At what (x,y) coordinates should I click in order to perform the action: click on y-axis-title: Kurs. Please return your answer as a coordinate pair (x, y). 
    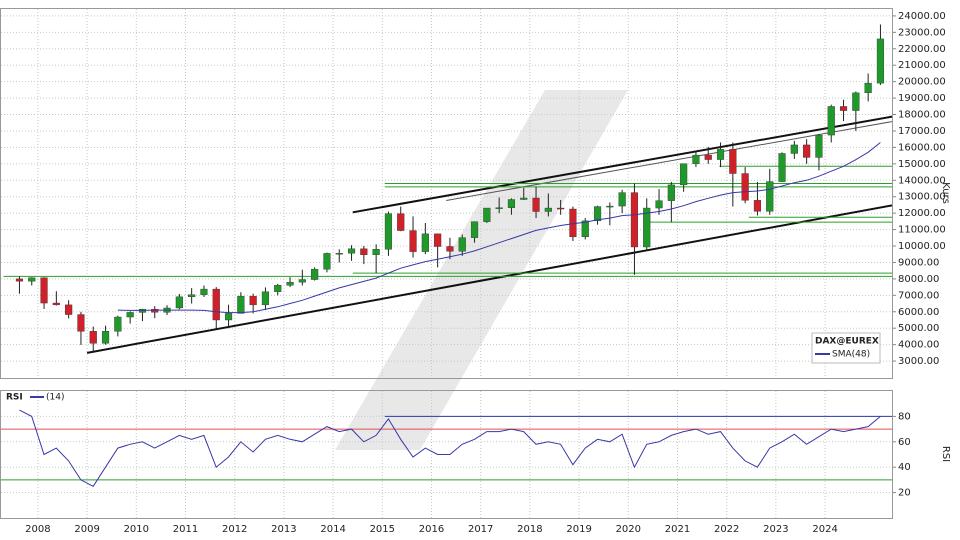
    Looking at the image, I should click on (945, 193).